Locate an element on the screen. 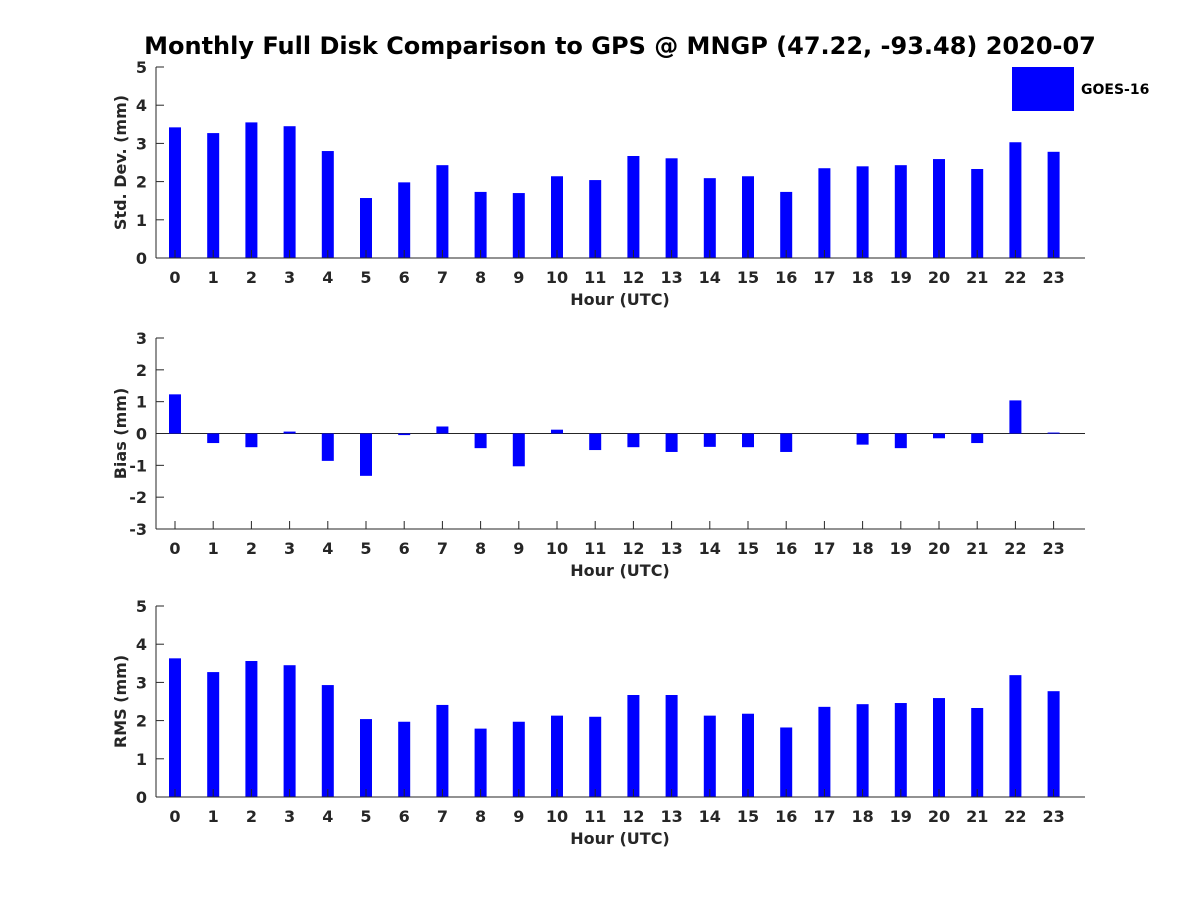  y-axis-label: RMS (mm) is located at coordinates (120, 701).